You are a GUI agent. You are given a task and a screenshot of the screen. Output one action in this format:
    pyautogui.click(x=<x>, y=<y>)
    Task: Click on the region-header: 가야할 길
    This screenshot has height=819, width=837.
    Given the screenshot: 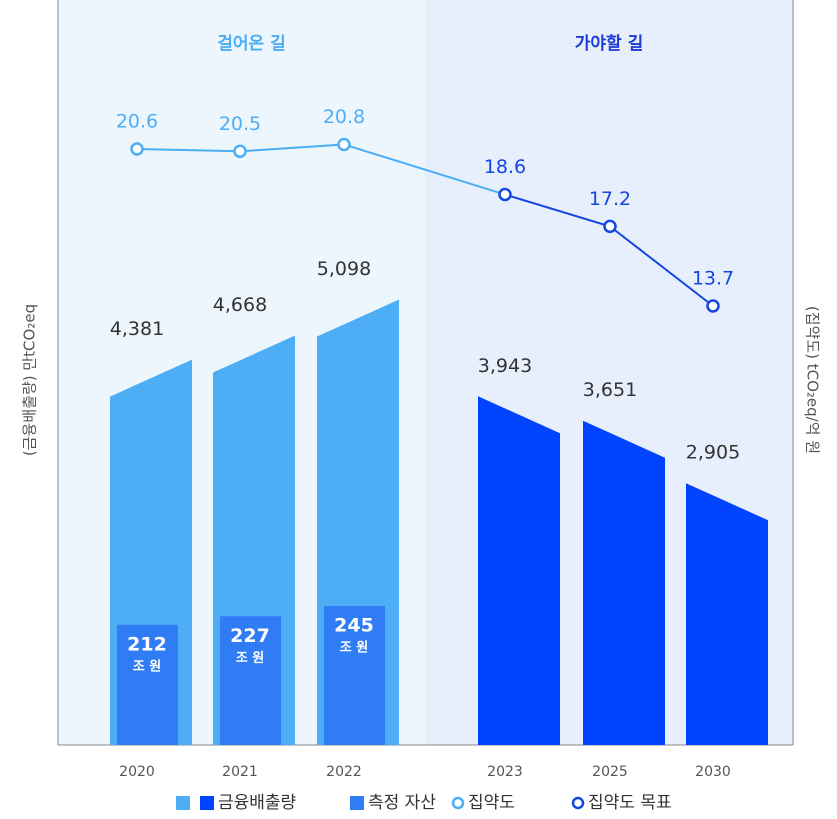 What is the action you would take?
    pyautogui.click(x=609, y=44)
    